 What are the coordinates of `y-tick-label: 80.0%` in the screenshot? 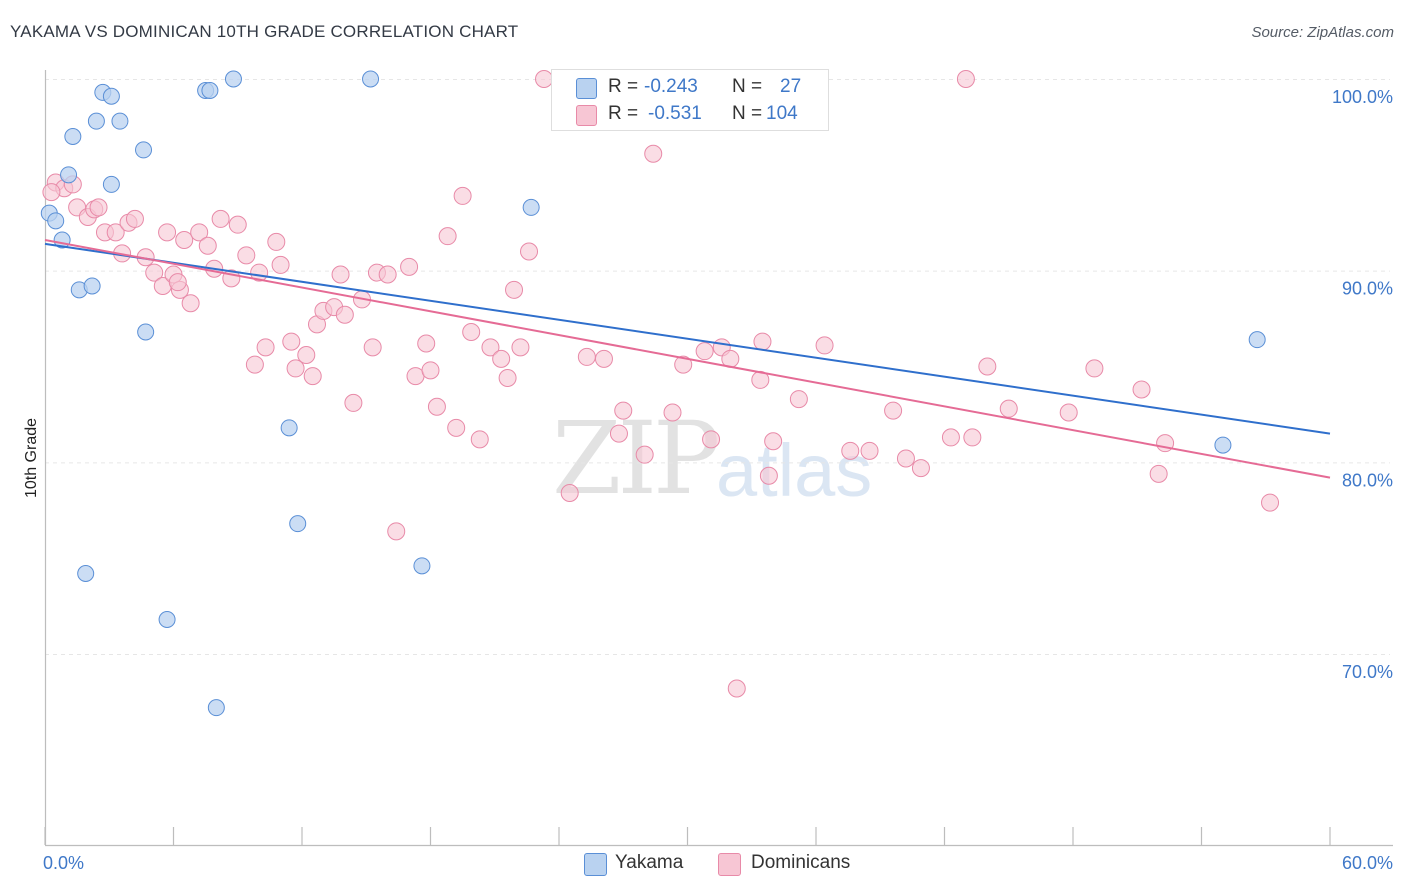 It's located at (1367, 480).